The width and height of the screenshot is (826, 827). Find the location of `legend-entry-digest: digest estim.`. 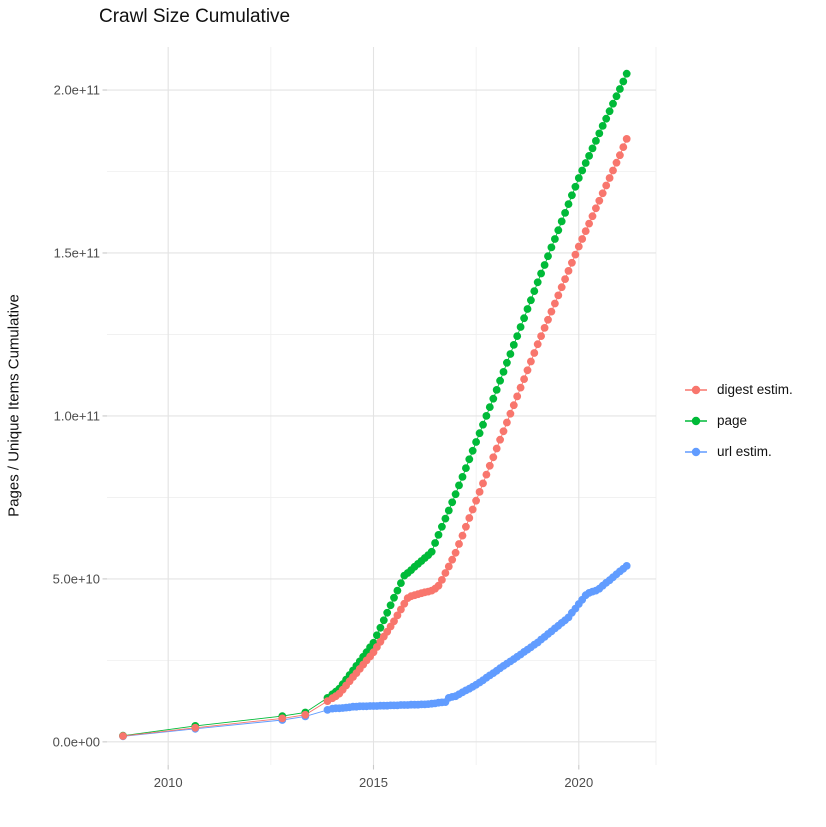

legend-entry-digest: digest estim. is located at coordinates (738, 389).